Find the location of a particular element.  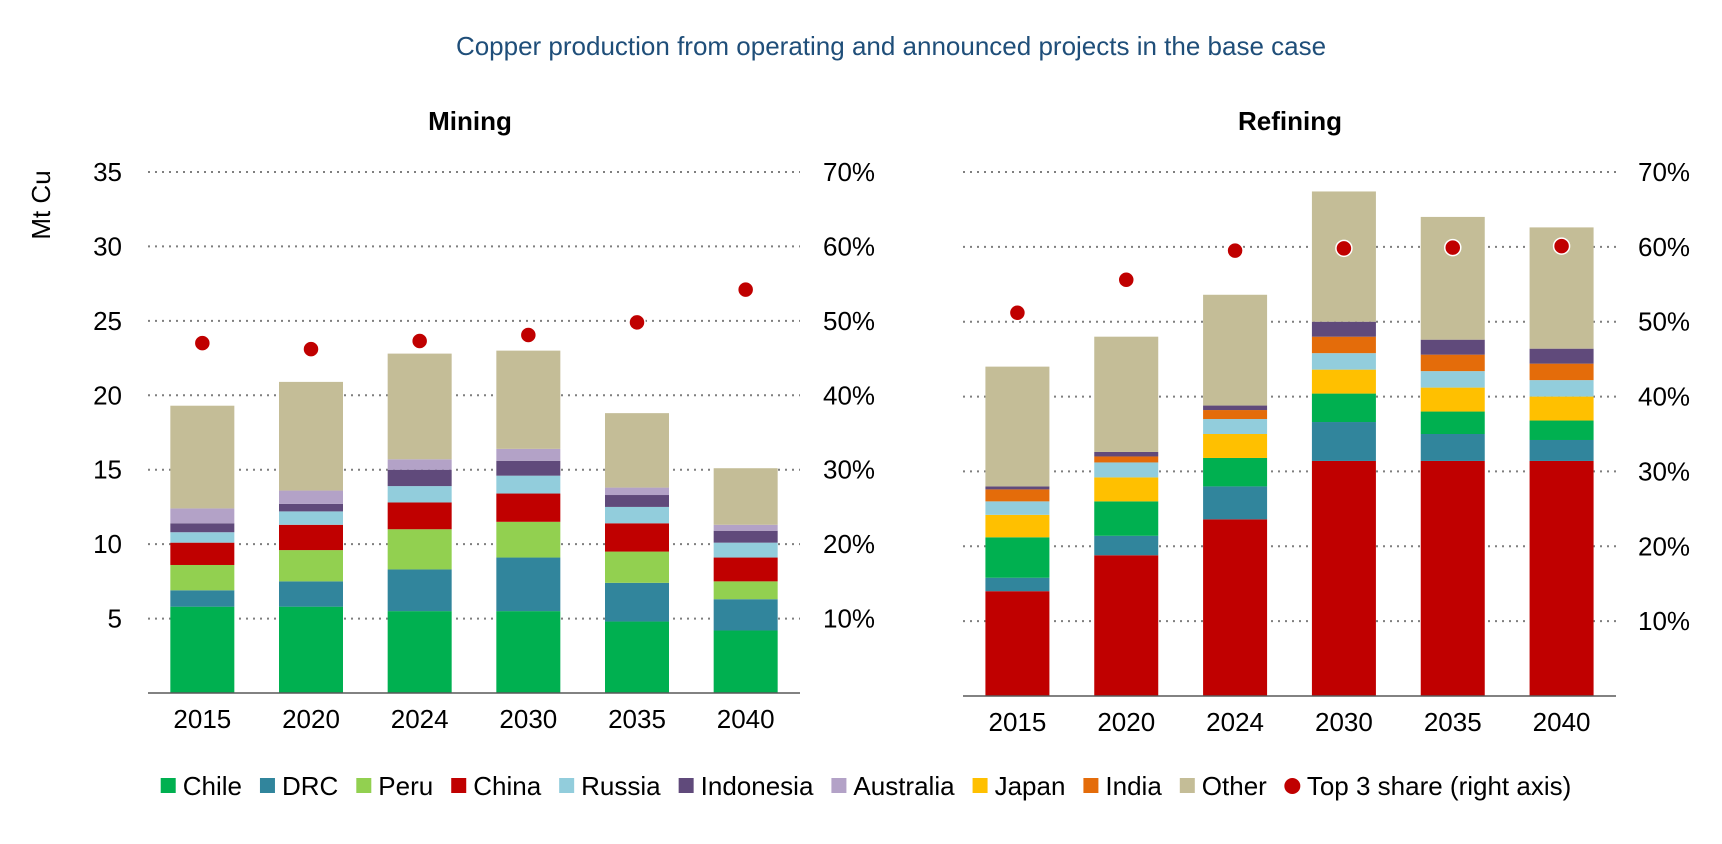

refining-y2-tick-label: 40% is located at coordinates (1664, 397).